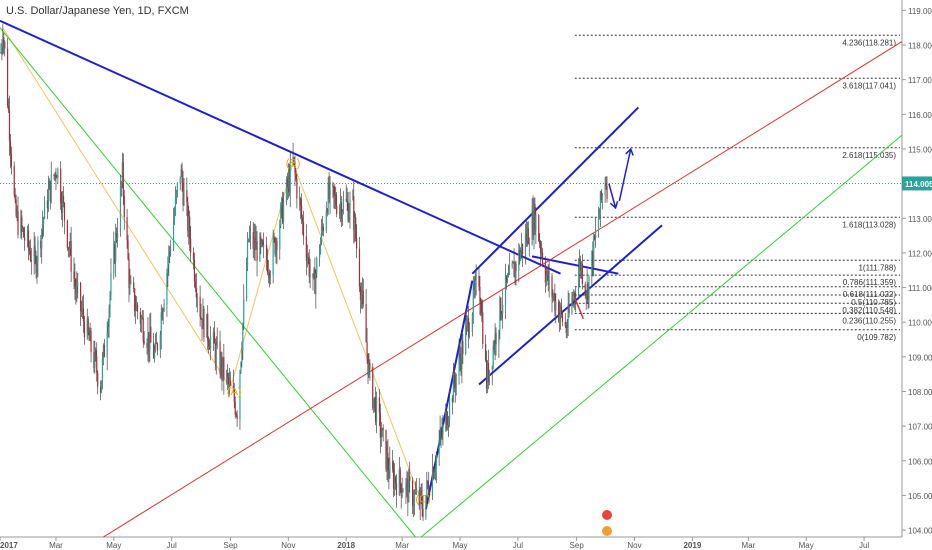 This screenshot has height=550, width=932. What do you see at coordinates (607, 515) in the screenshot?
I see `event-flag-icon` at bounding box center [607, 515].